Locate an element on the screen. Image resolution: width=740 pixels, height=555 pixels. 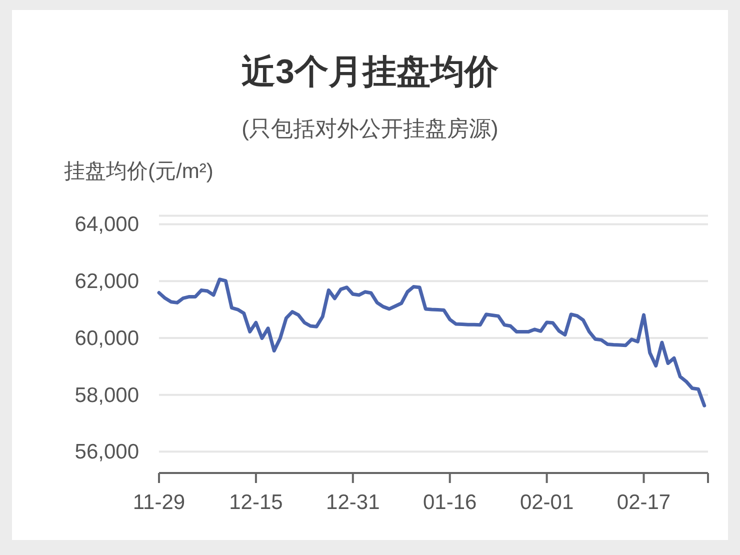
y-axis-title: 挂盘均价(元/m²) is located at coordinates (139, 171).